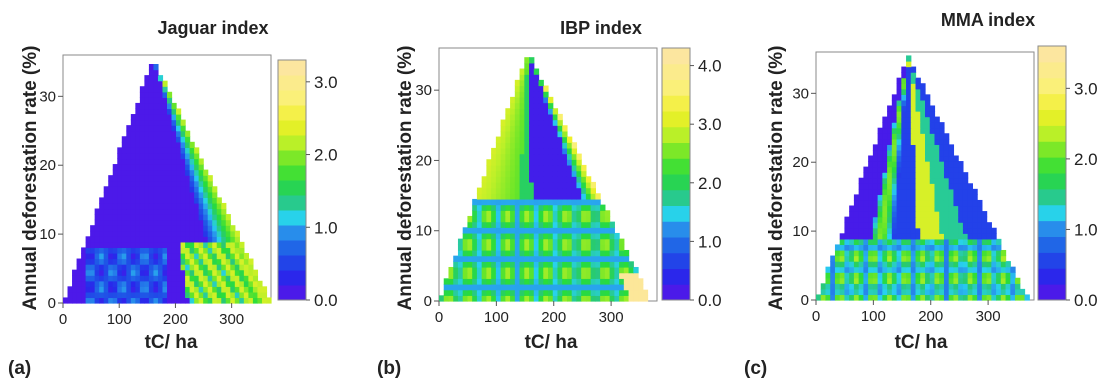 The height and width of the screenshot is (380, 1108). I want to click on colorbar-step, so click(676, 87).